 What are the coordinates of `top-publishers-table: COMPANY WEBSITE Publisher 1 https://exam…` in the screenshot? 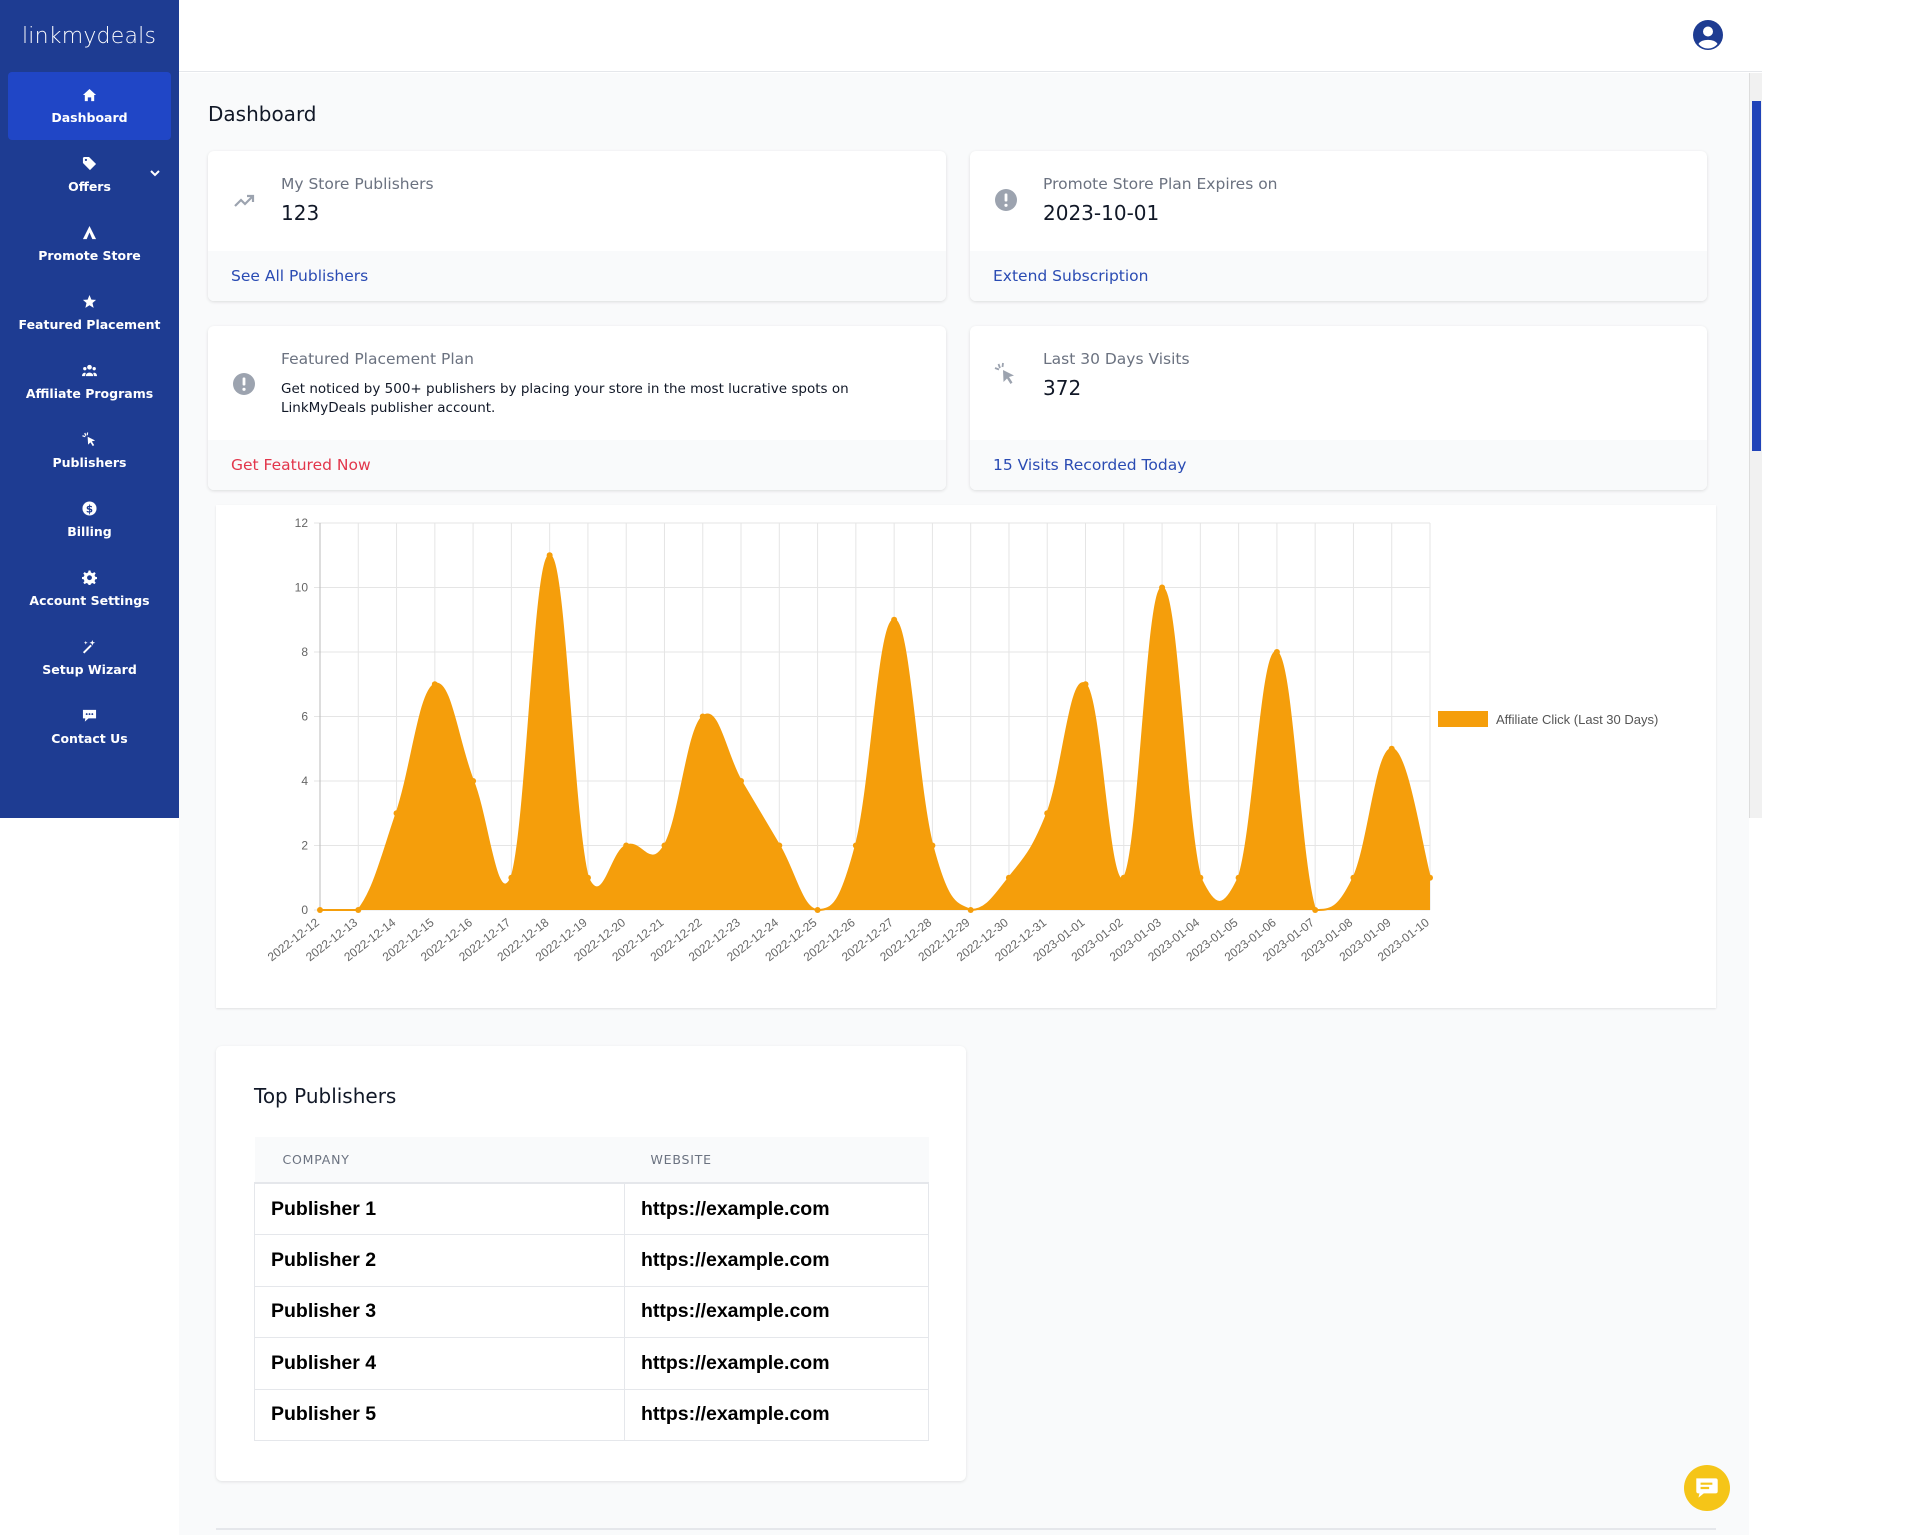 It's located at (591, 1289).